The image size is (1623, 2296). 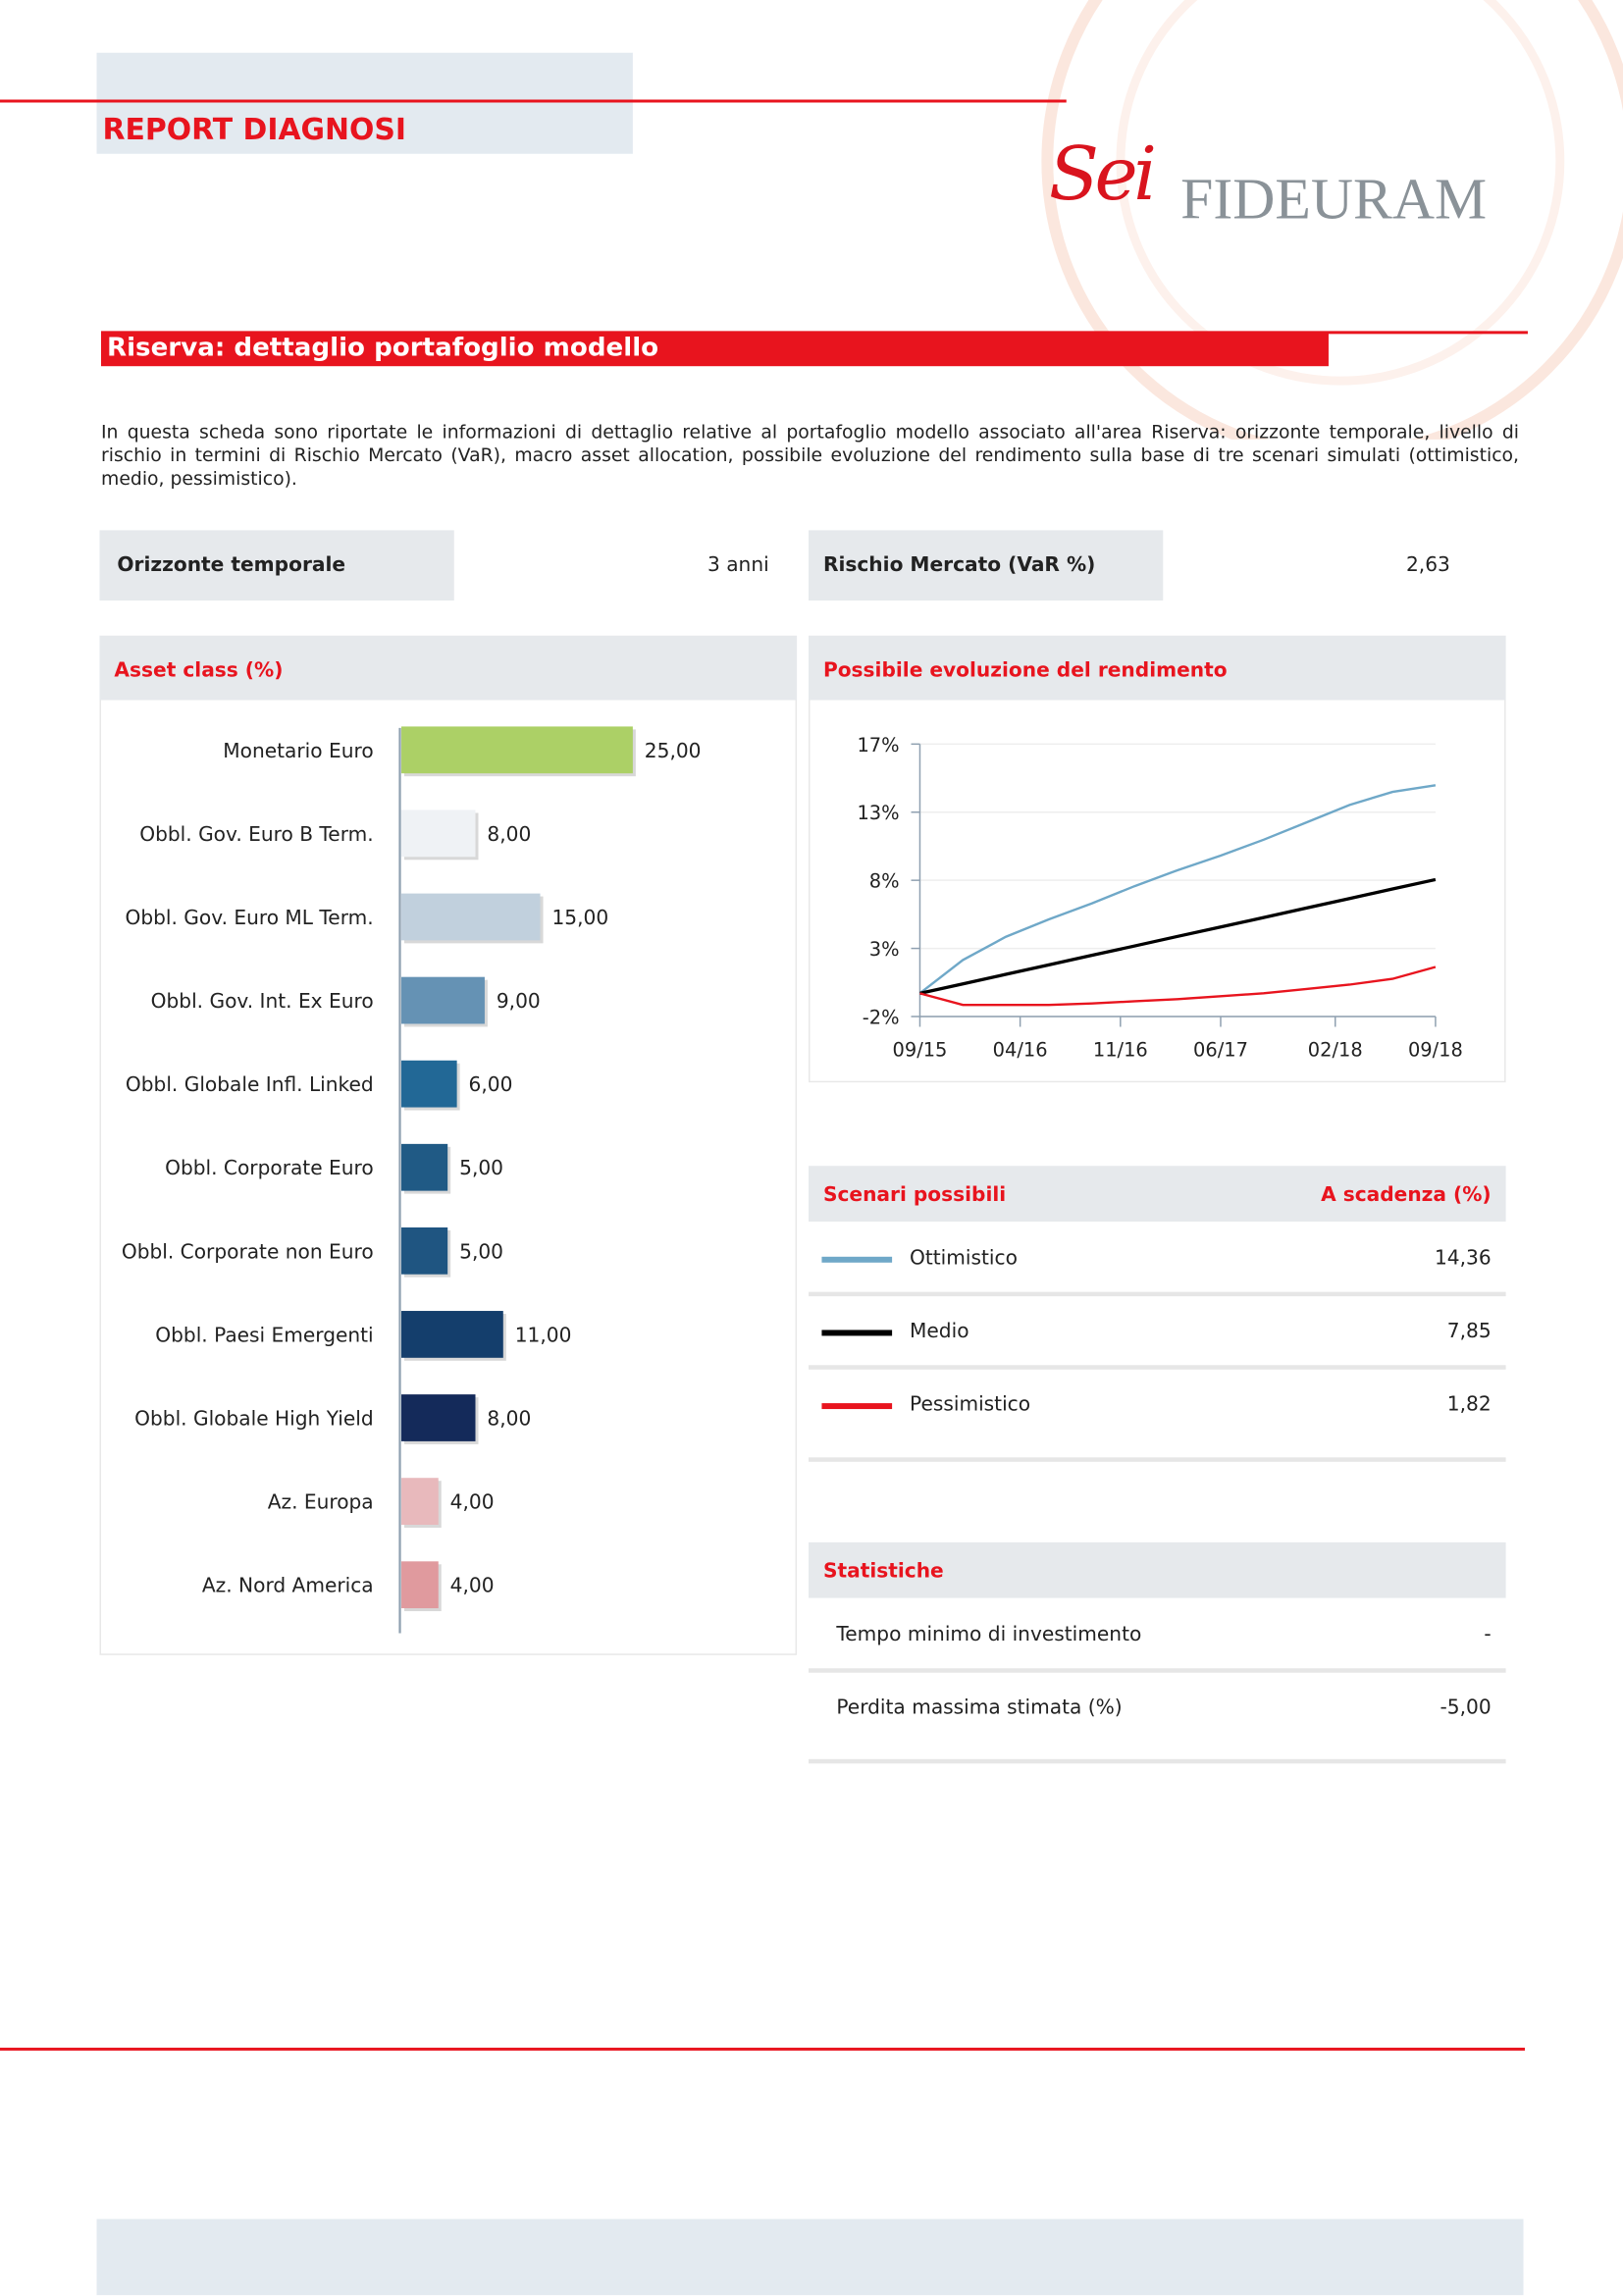 What do you see at coordinates (1102, 174) in the screenshot?
I see `logo-mark: Sei` at bounding box center [1102, 174].